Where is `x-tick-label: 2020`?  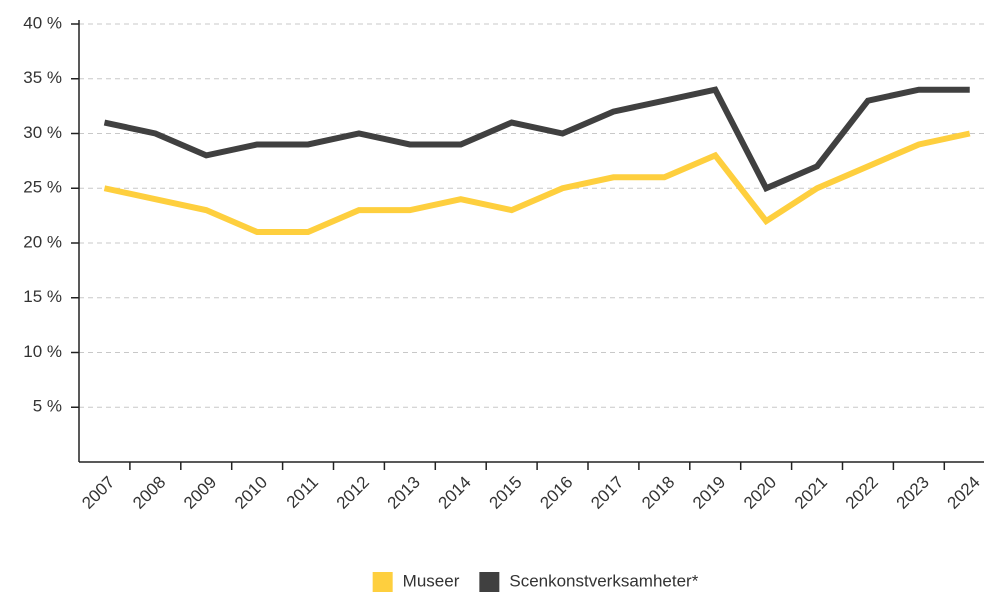 x-tick-label: 2020 is located at coordinates (760, 493).